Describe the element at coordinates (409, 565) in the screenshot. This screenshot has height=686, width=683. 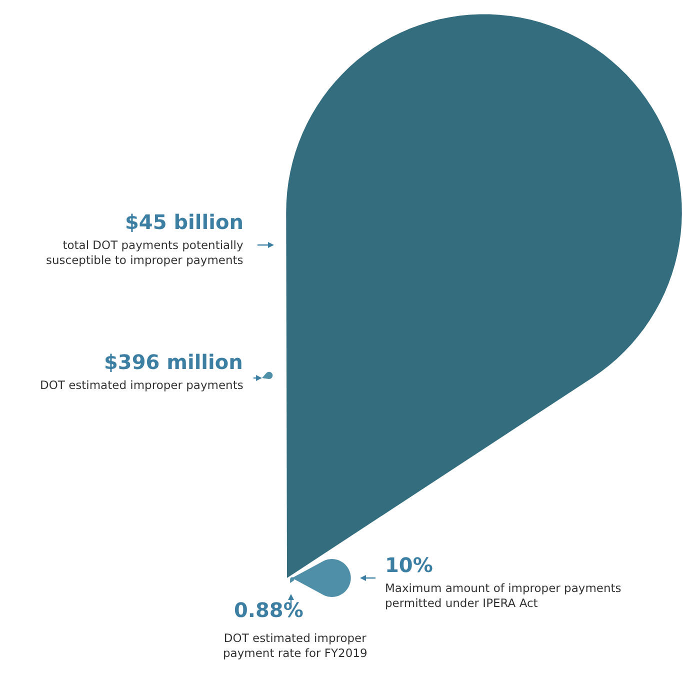
I see `data-label: 10%` at that location.